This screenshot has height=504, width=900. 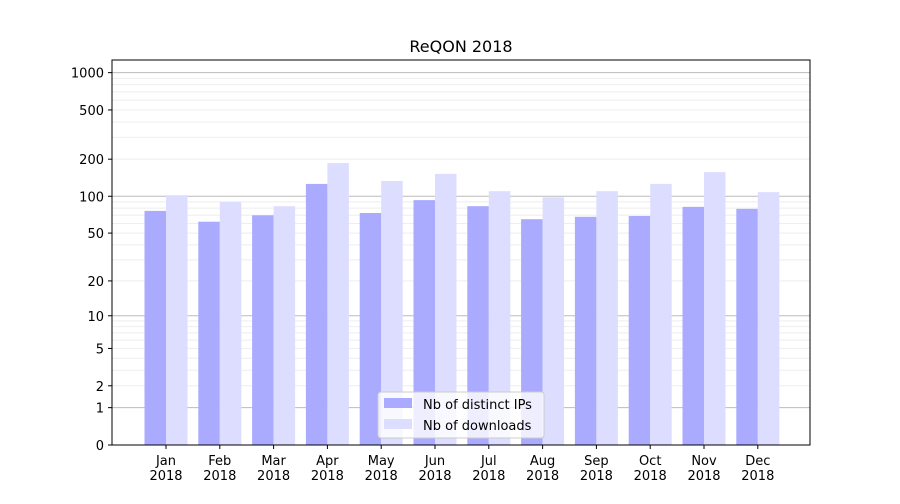 What do you see at coordinates (477, 405) in the screenshot?
I see `legend-label: Nb of distinct IPs` at bounding box center [477, 405].